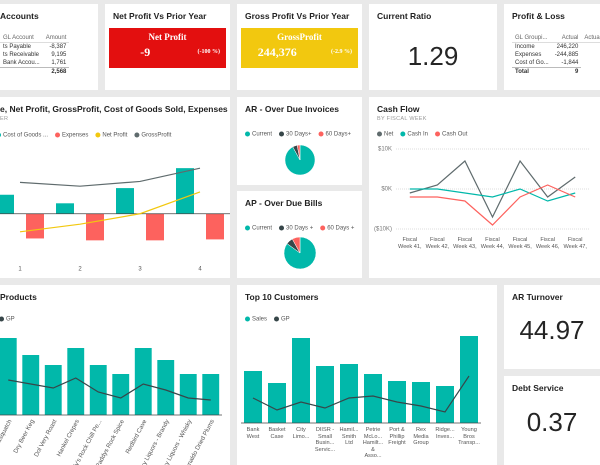  Describe the element at coordinates (341, 229) in the screenshot. I see `legend-label: 60 Days +` at that location.